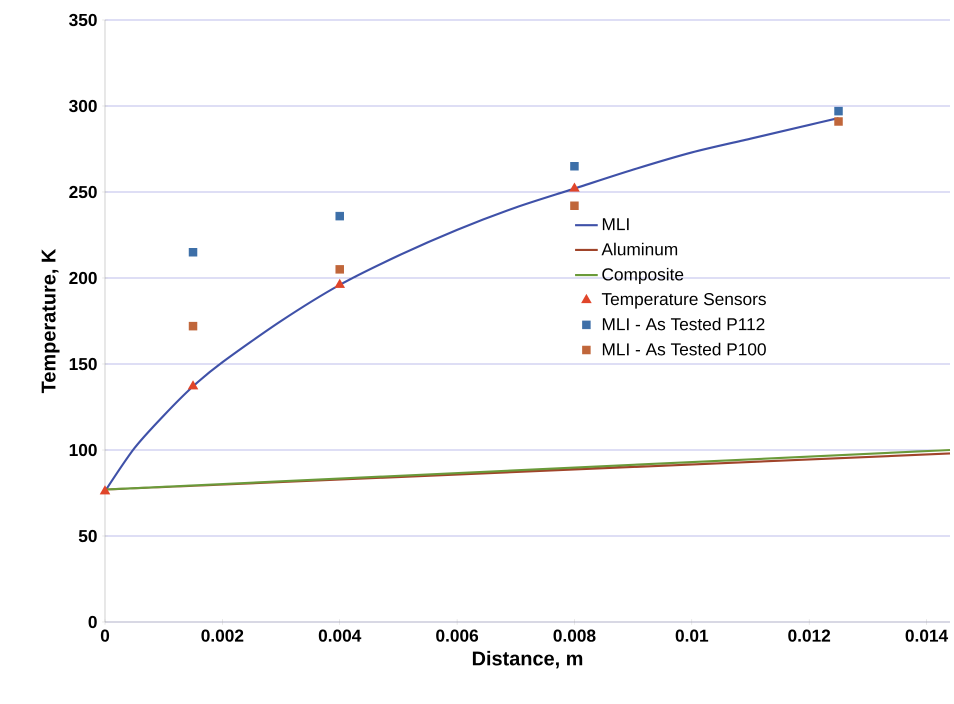  What do you see at coordinates (222, 636) in the screenshot?
I see `x-tick-label: 0.002` at bounding box center [222, 636].